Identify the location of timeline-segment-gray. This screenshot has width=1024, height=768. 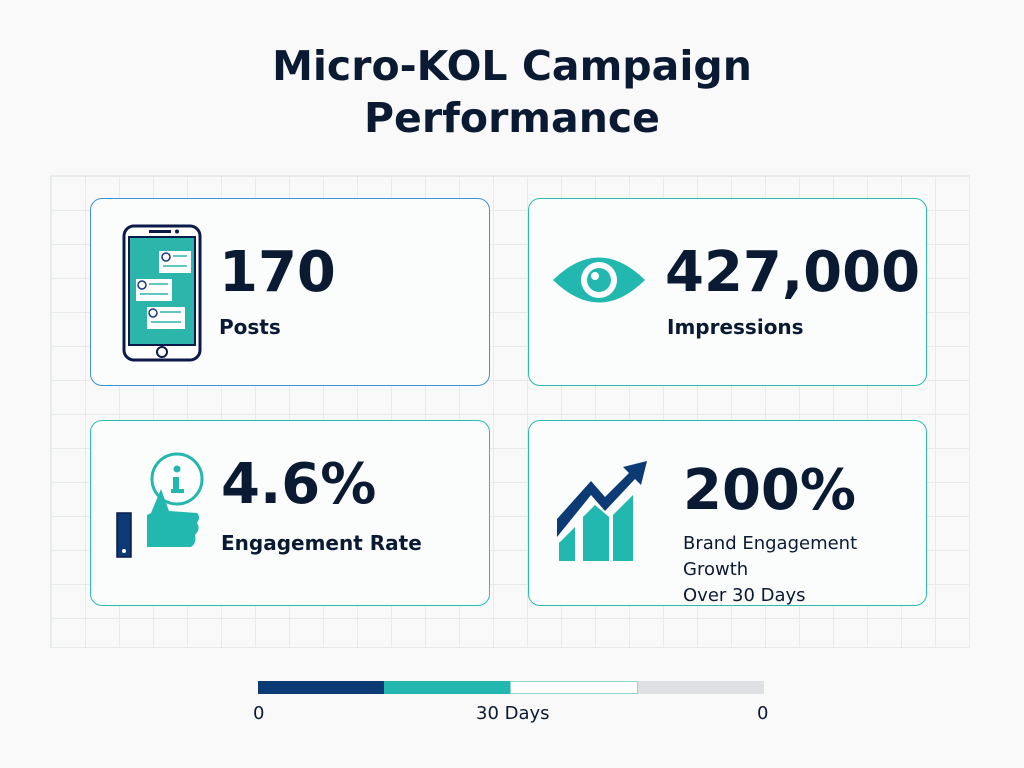
(701, 687).